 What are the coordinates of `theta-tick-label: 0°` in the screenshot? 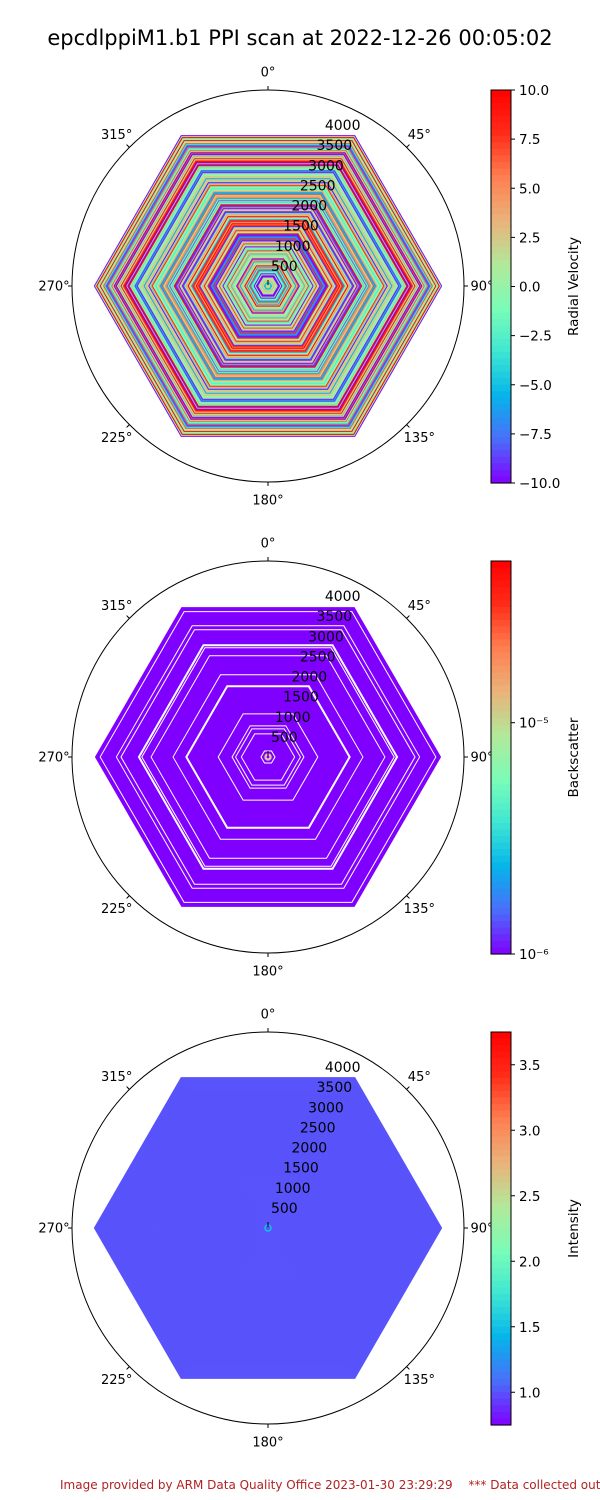 It's located at (268, 544).